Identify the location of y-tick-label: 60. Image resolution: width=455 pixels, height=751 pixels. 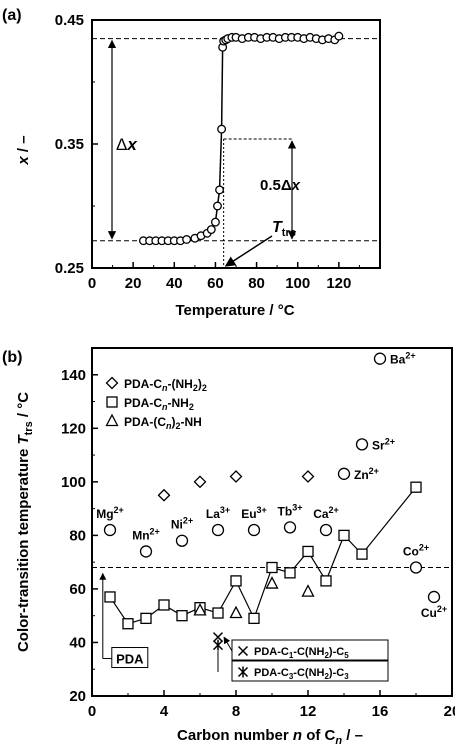
(77, 589).